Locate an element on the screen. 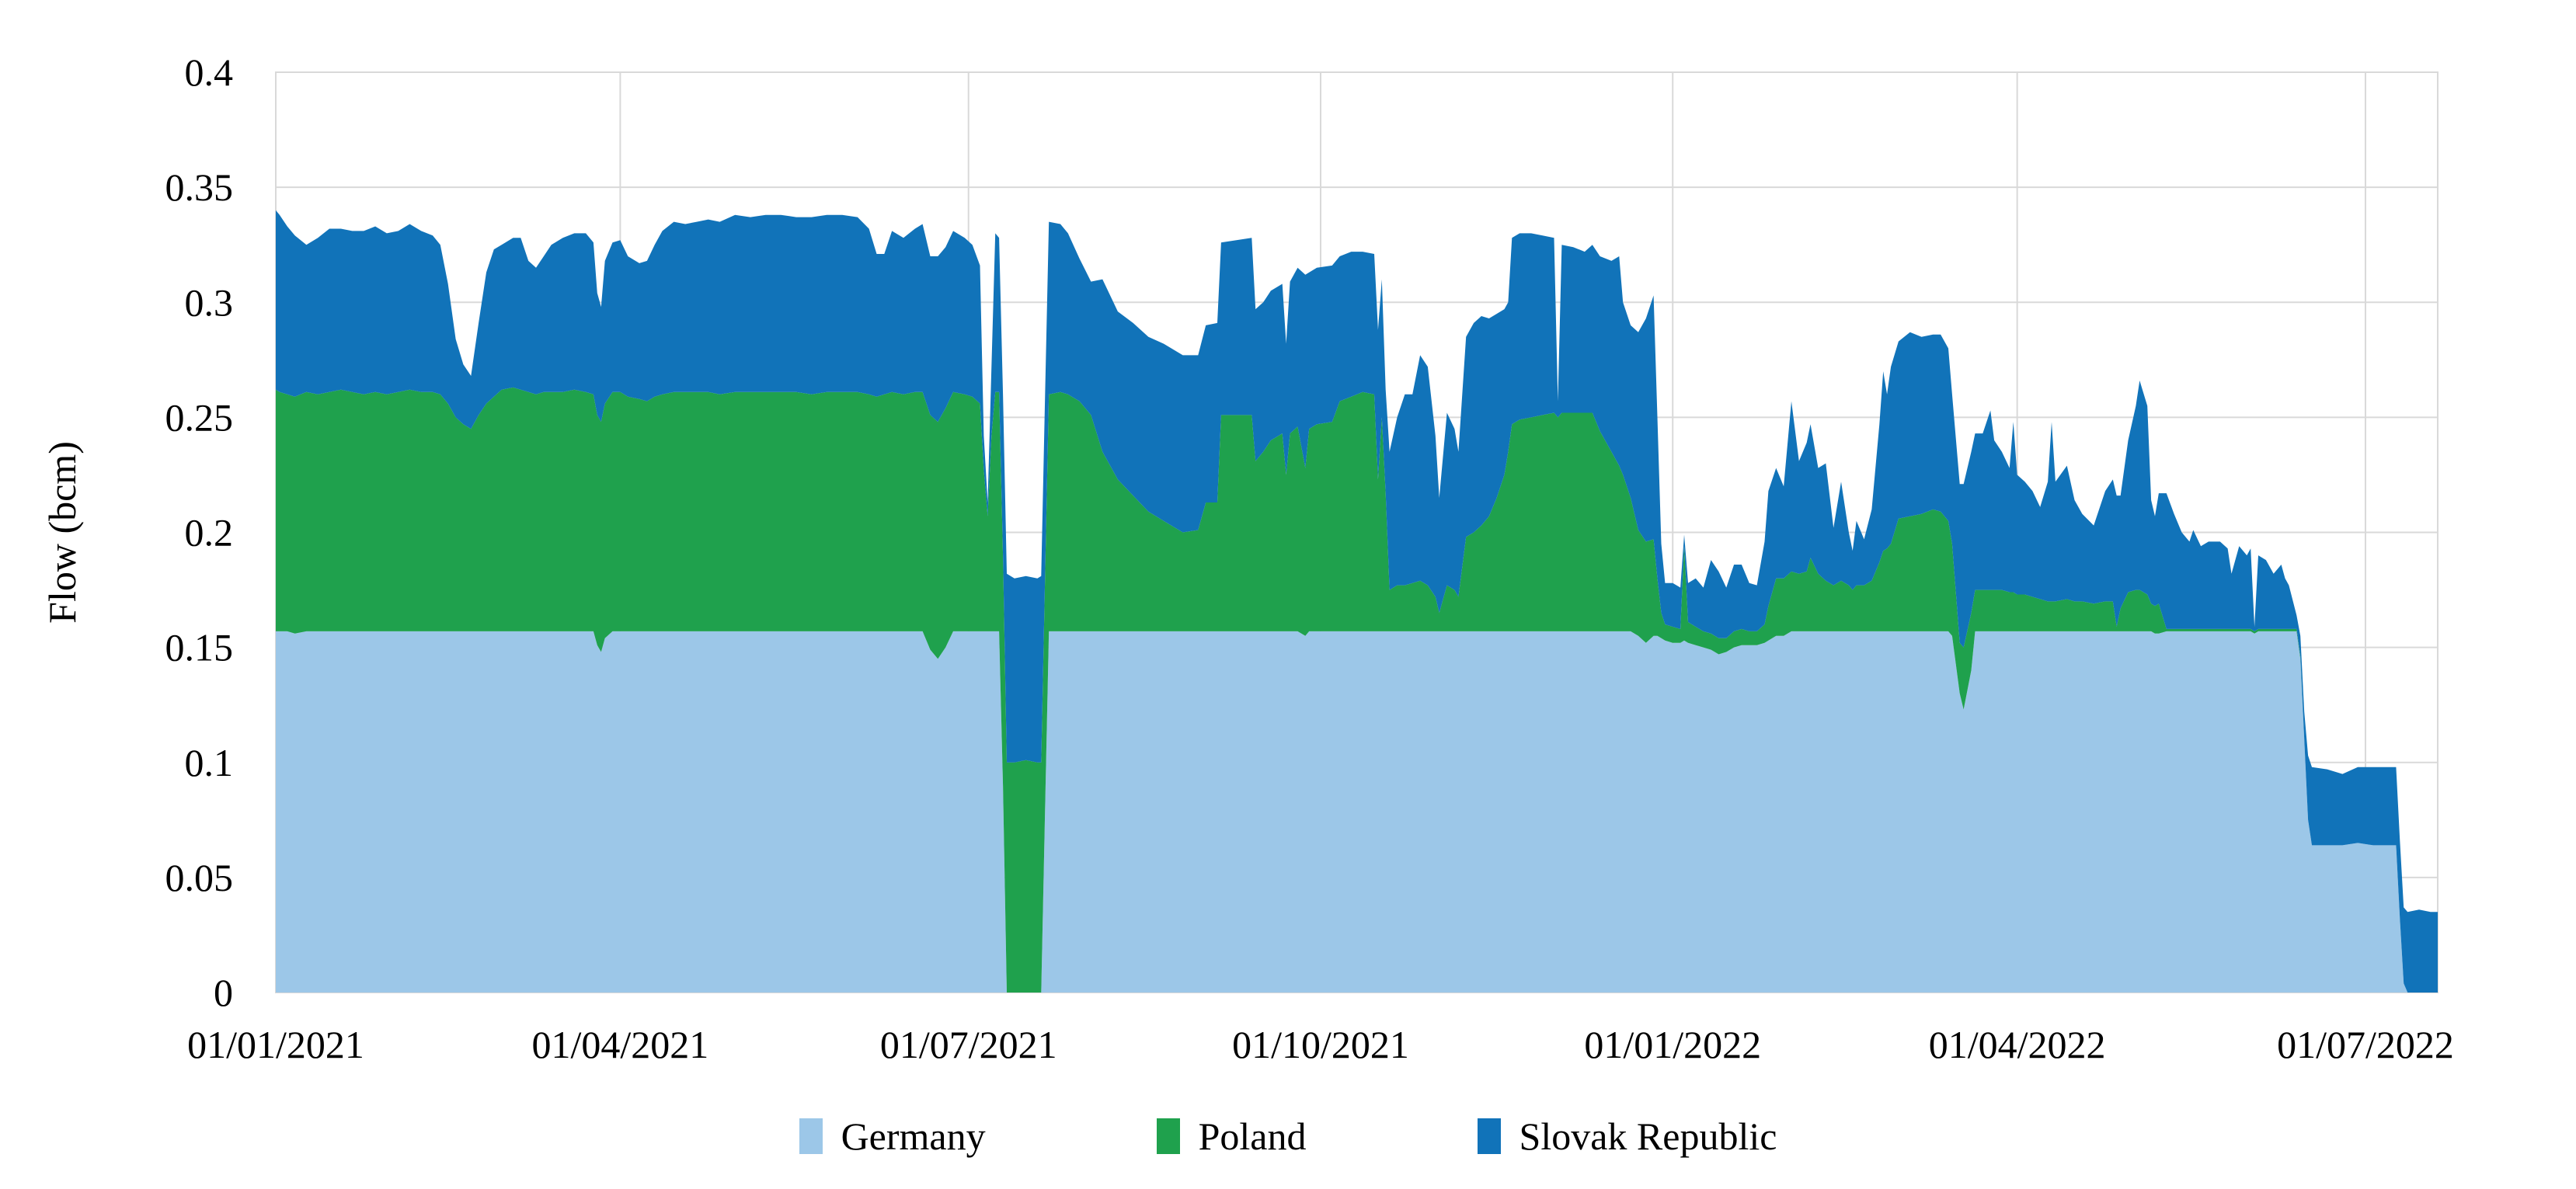 Image resolution: width=2576 pixels, height=1189 pixels. y-axis-title: Flow (bcm) is located at coordinates (62, 532).